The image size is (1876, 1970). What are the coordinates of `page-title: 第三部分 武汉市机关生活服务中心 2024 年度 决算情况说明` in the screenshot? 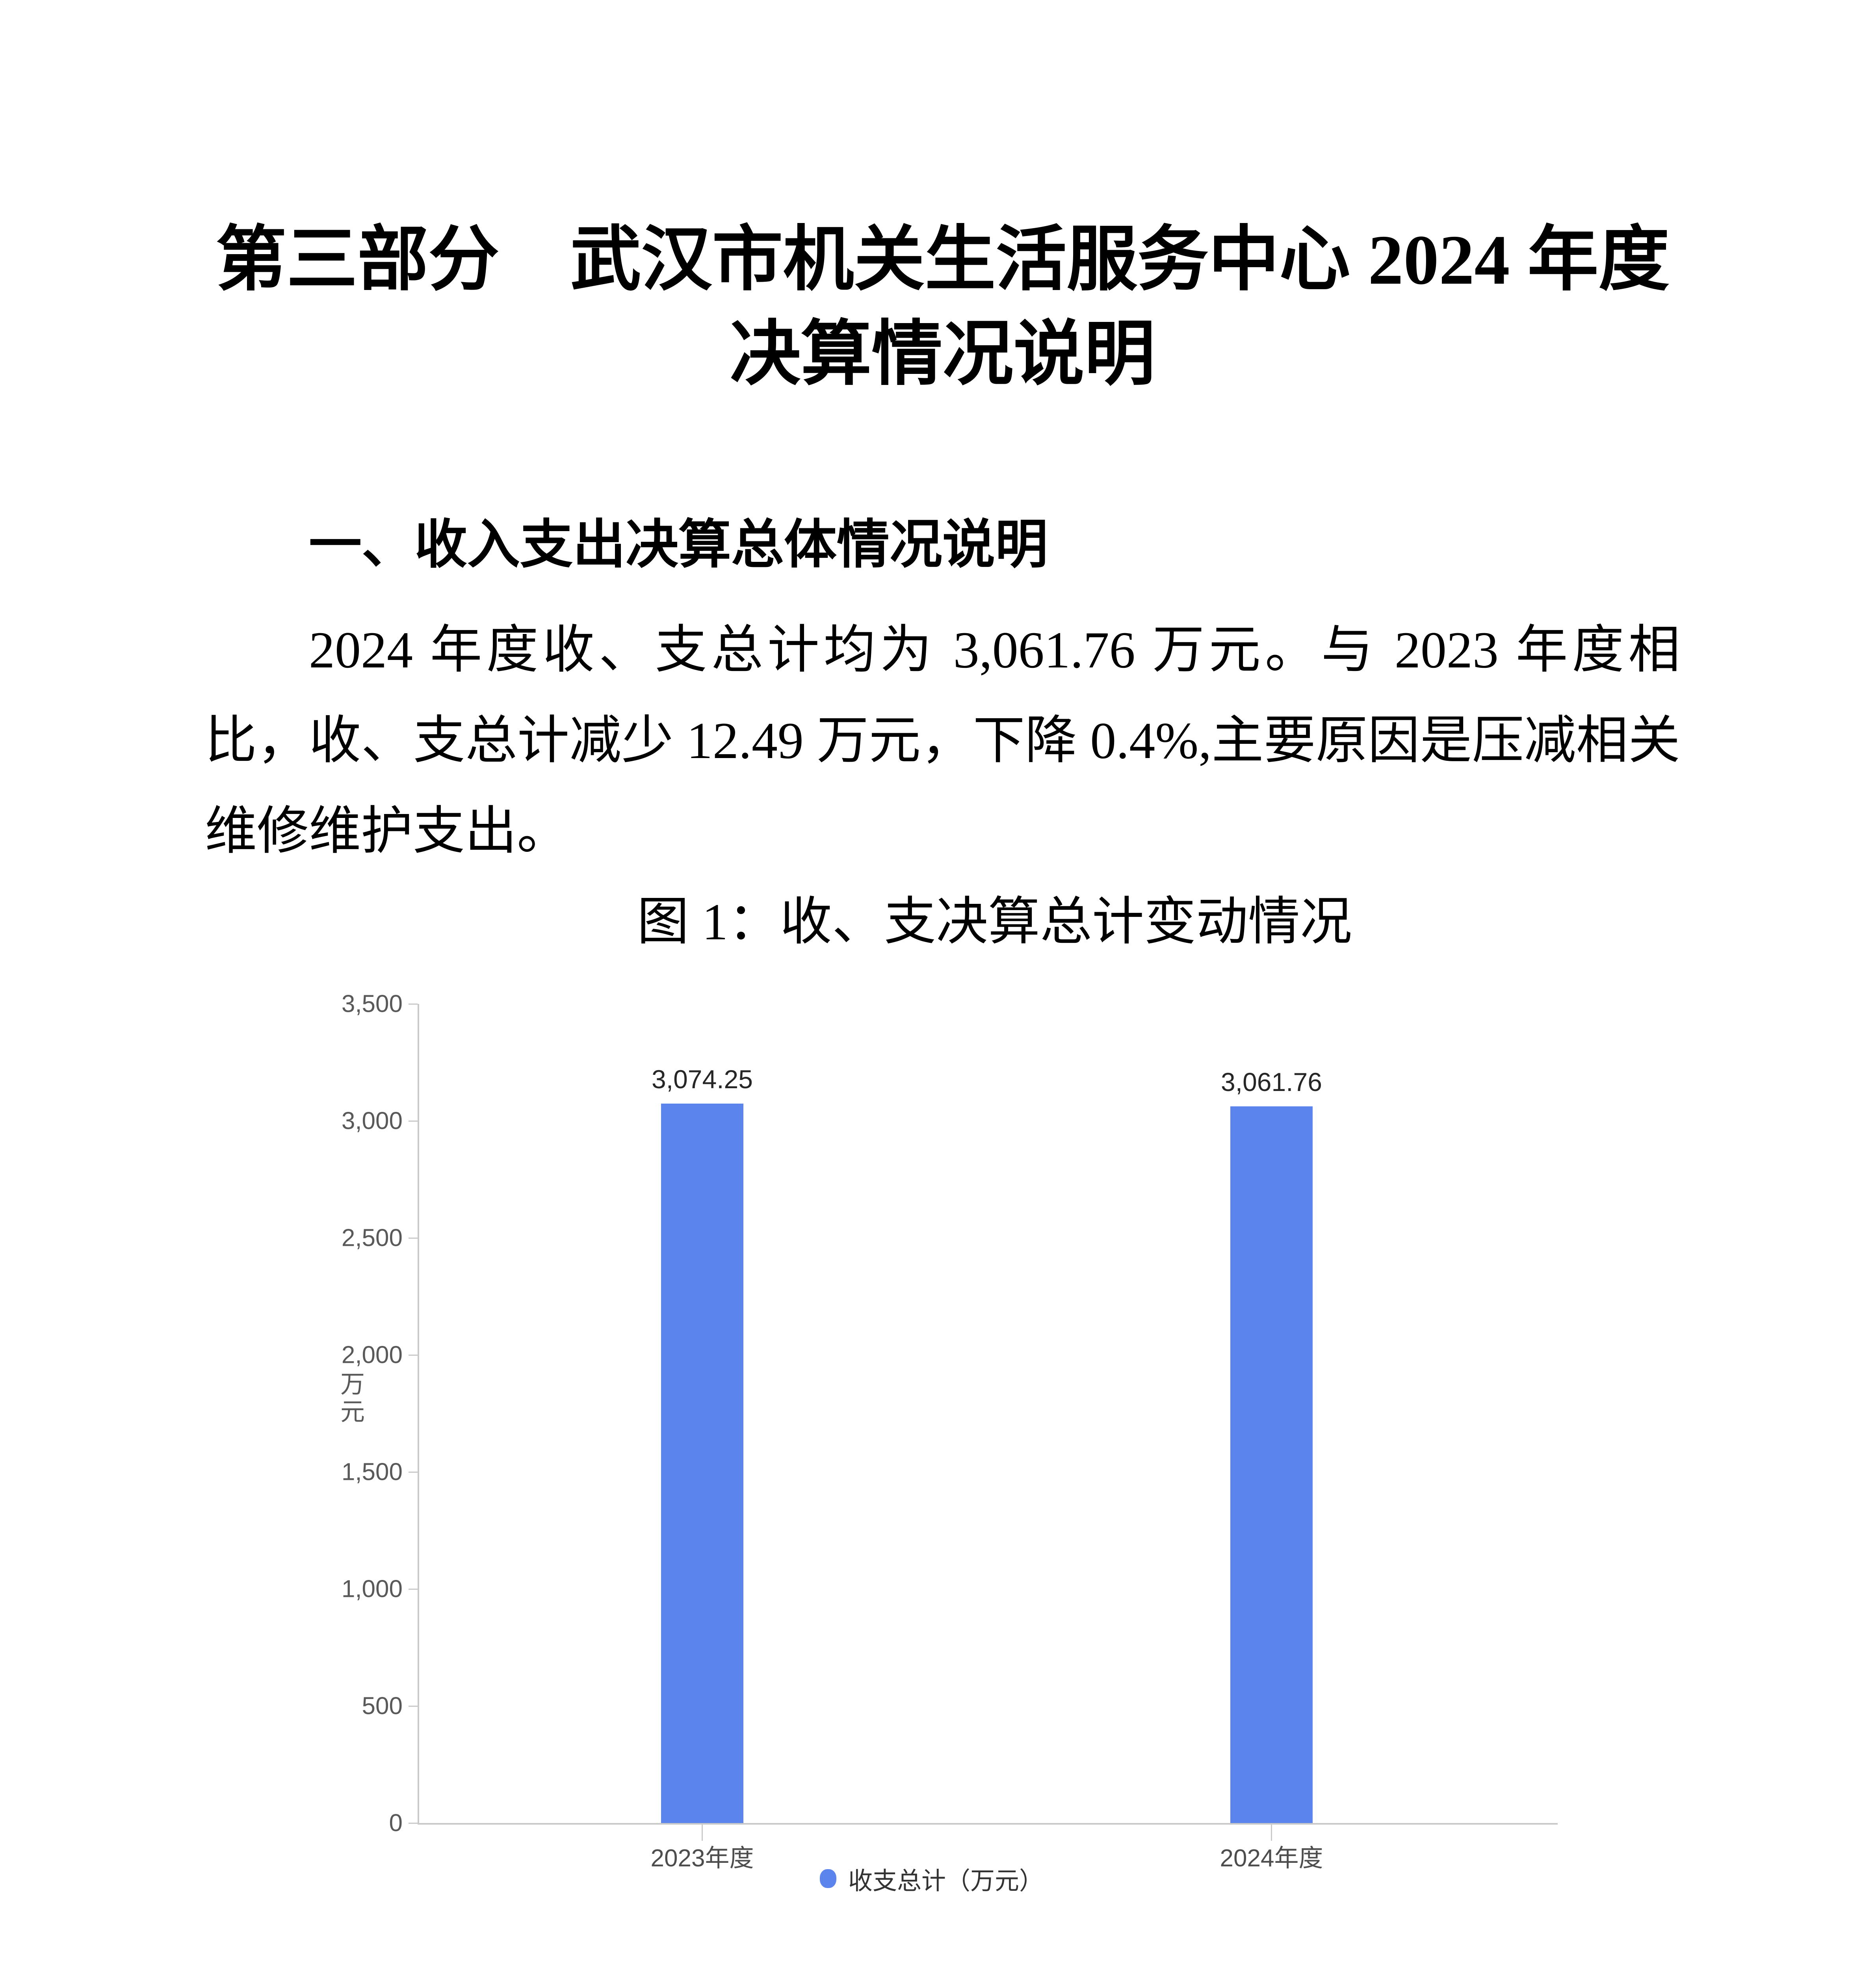 It's located at (942, 307).